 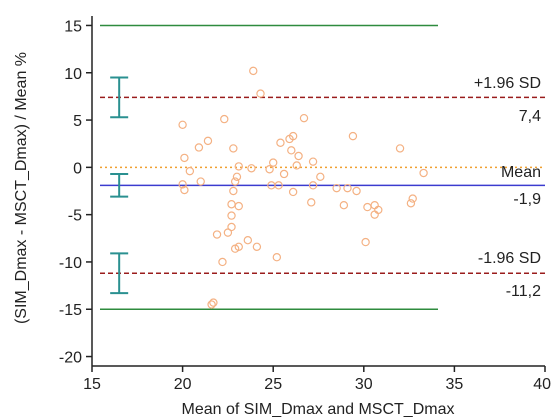 What do you see at coordinates (183, 384) in the screenshot?
I see `x-tick-label: 20` at bounding box center [183, 384].